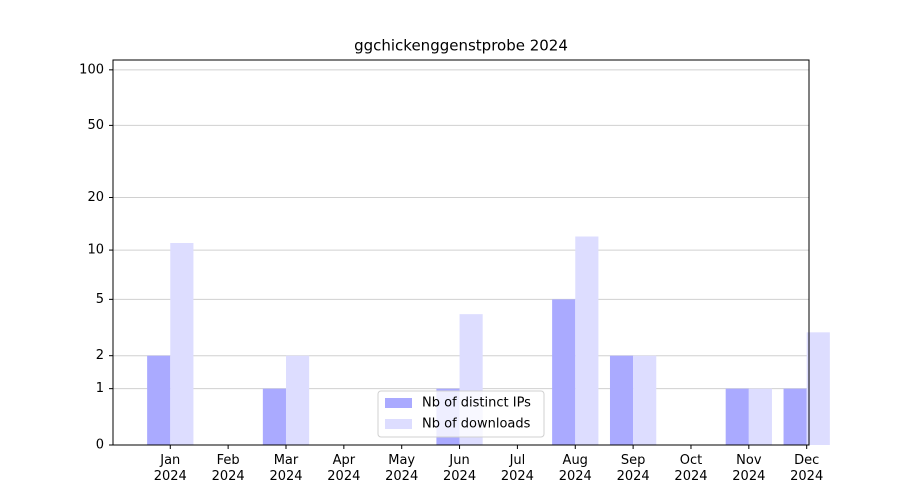 This screenshot has height=500, width=900. I want to click on y-tick-label: 100, so click(91, 69).